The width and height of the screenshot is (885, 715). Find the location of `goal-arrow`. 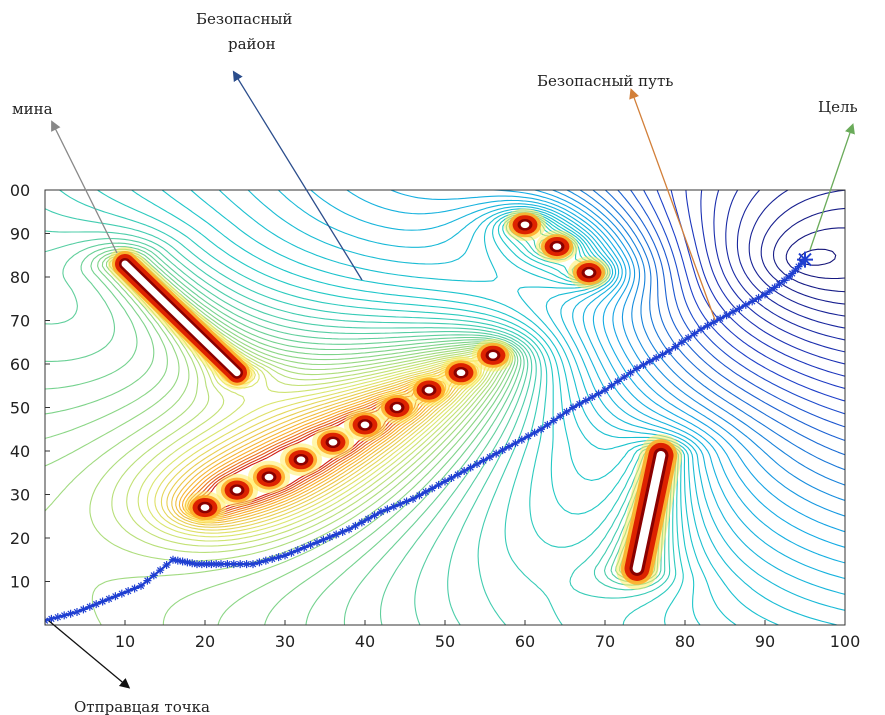

goal-arrow is located at coordinates (832, 187).